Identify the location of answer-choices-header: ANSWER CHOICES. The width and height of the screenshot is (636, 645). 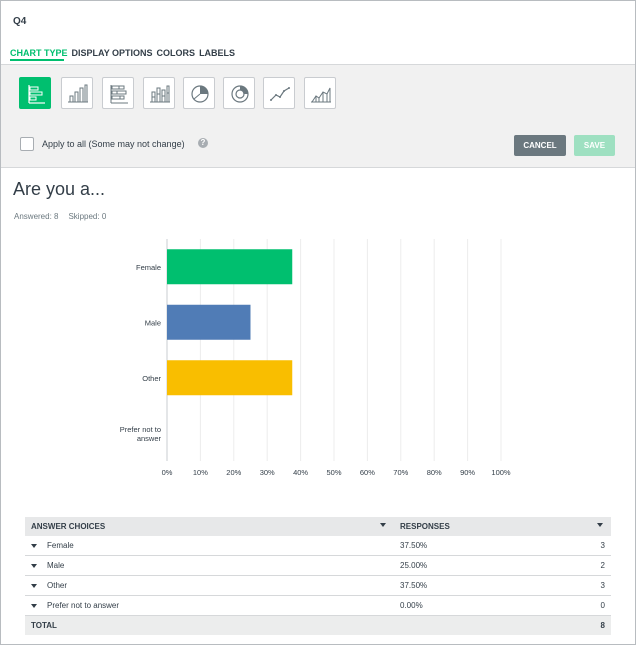
(209, 526).